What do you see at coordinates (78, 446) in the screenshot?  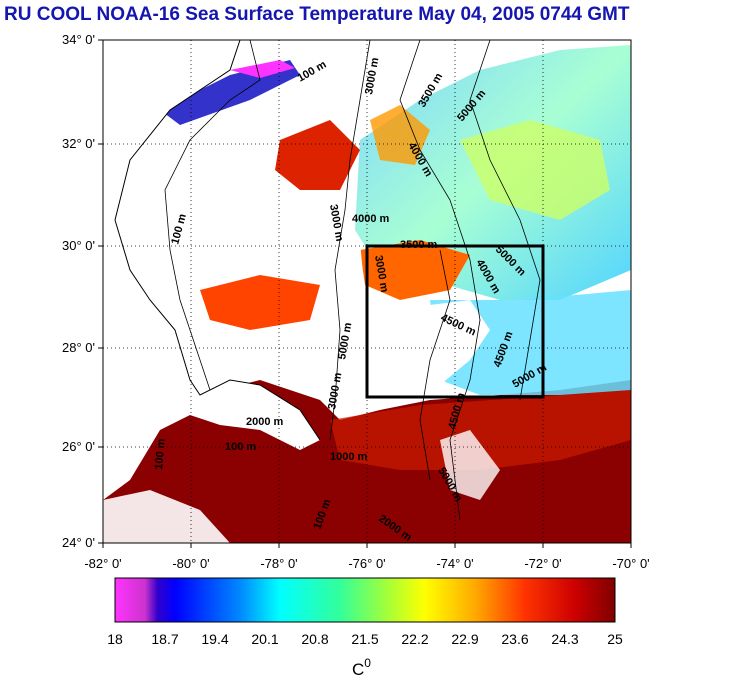 I see `lat-label: 26° 0'` at bounding box center [78, 446].